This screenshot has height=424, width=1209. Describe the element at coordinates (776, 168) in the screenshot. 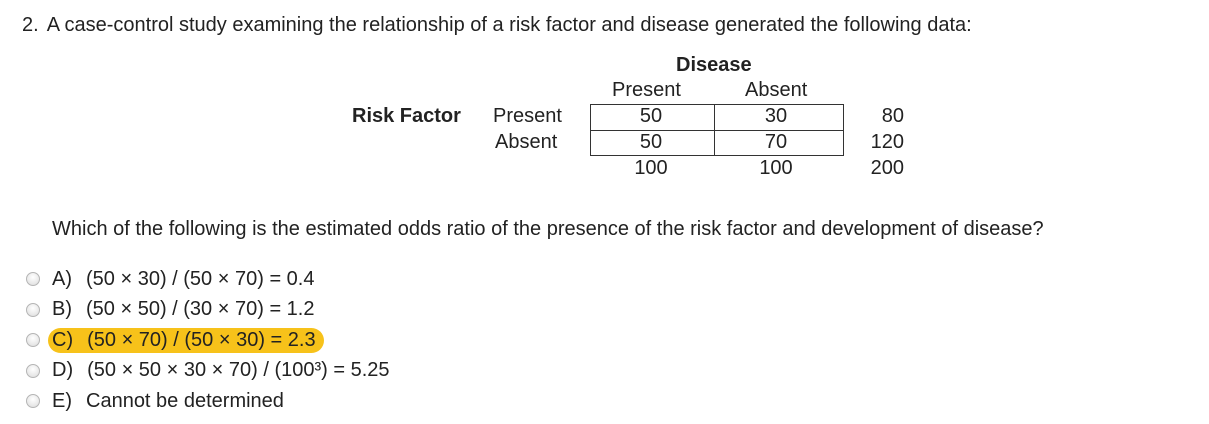

I see `column-total-absent: 100` at that location.